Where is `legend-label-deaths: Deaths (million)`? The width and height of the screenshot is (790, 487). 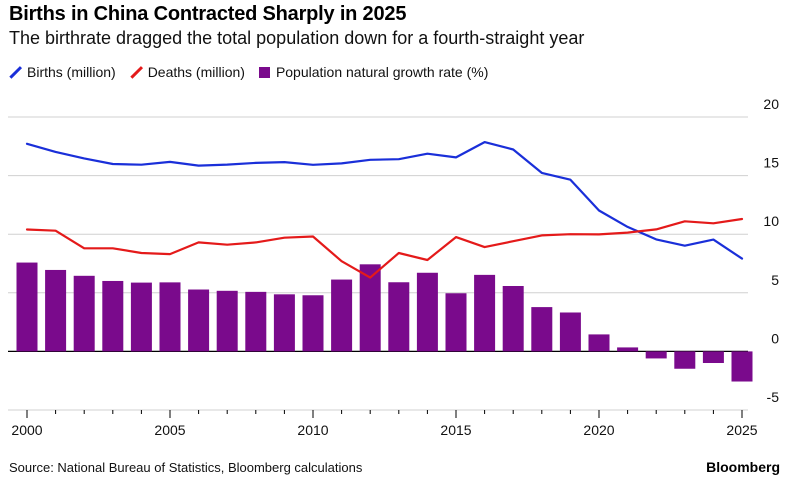 legend-label-deaths: Deaths (million) is located at coordinates (196, 72).